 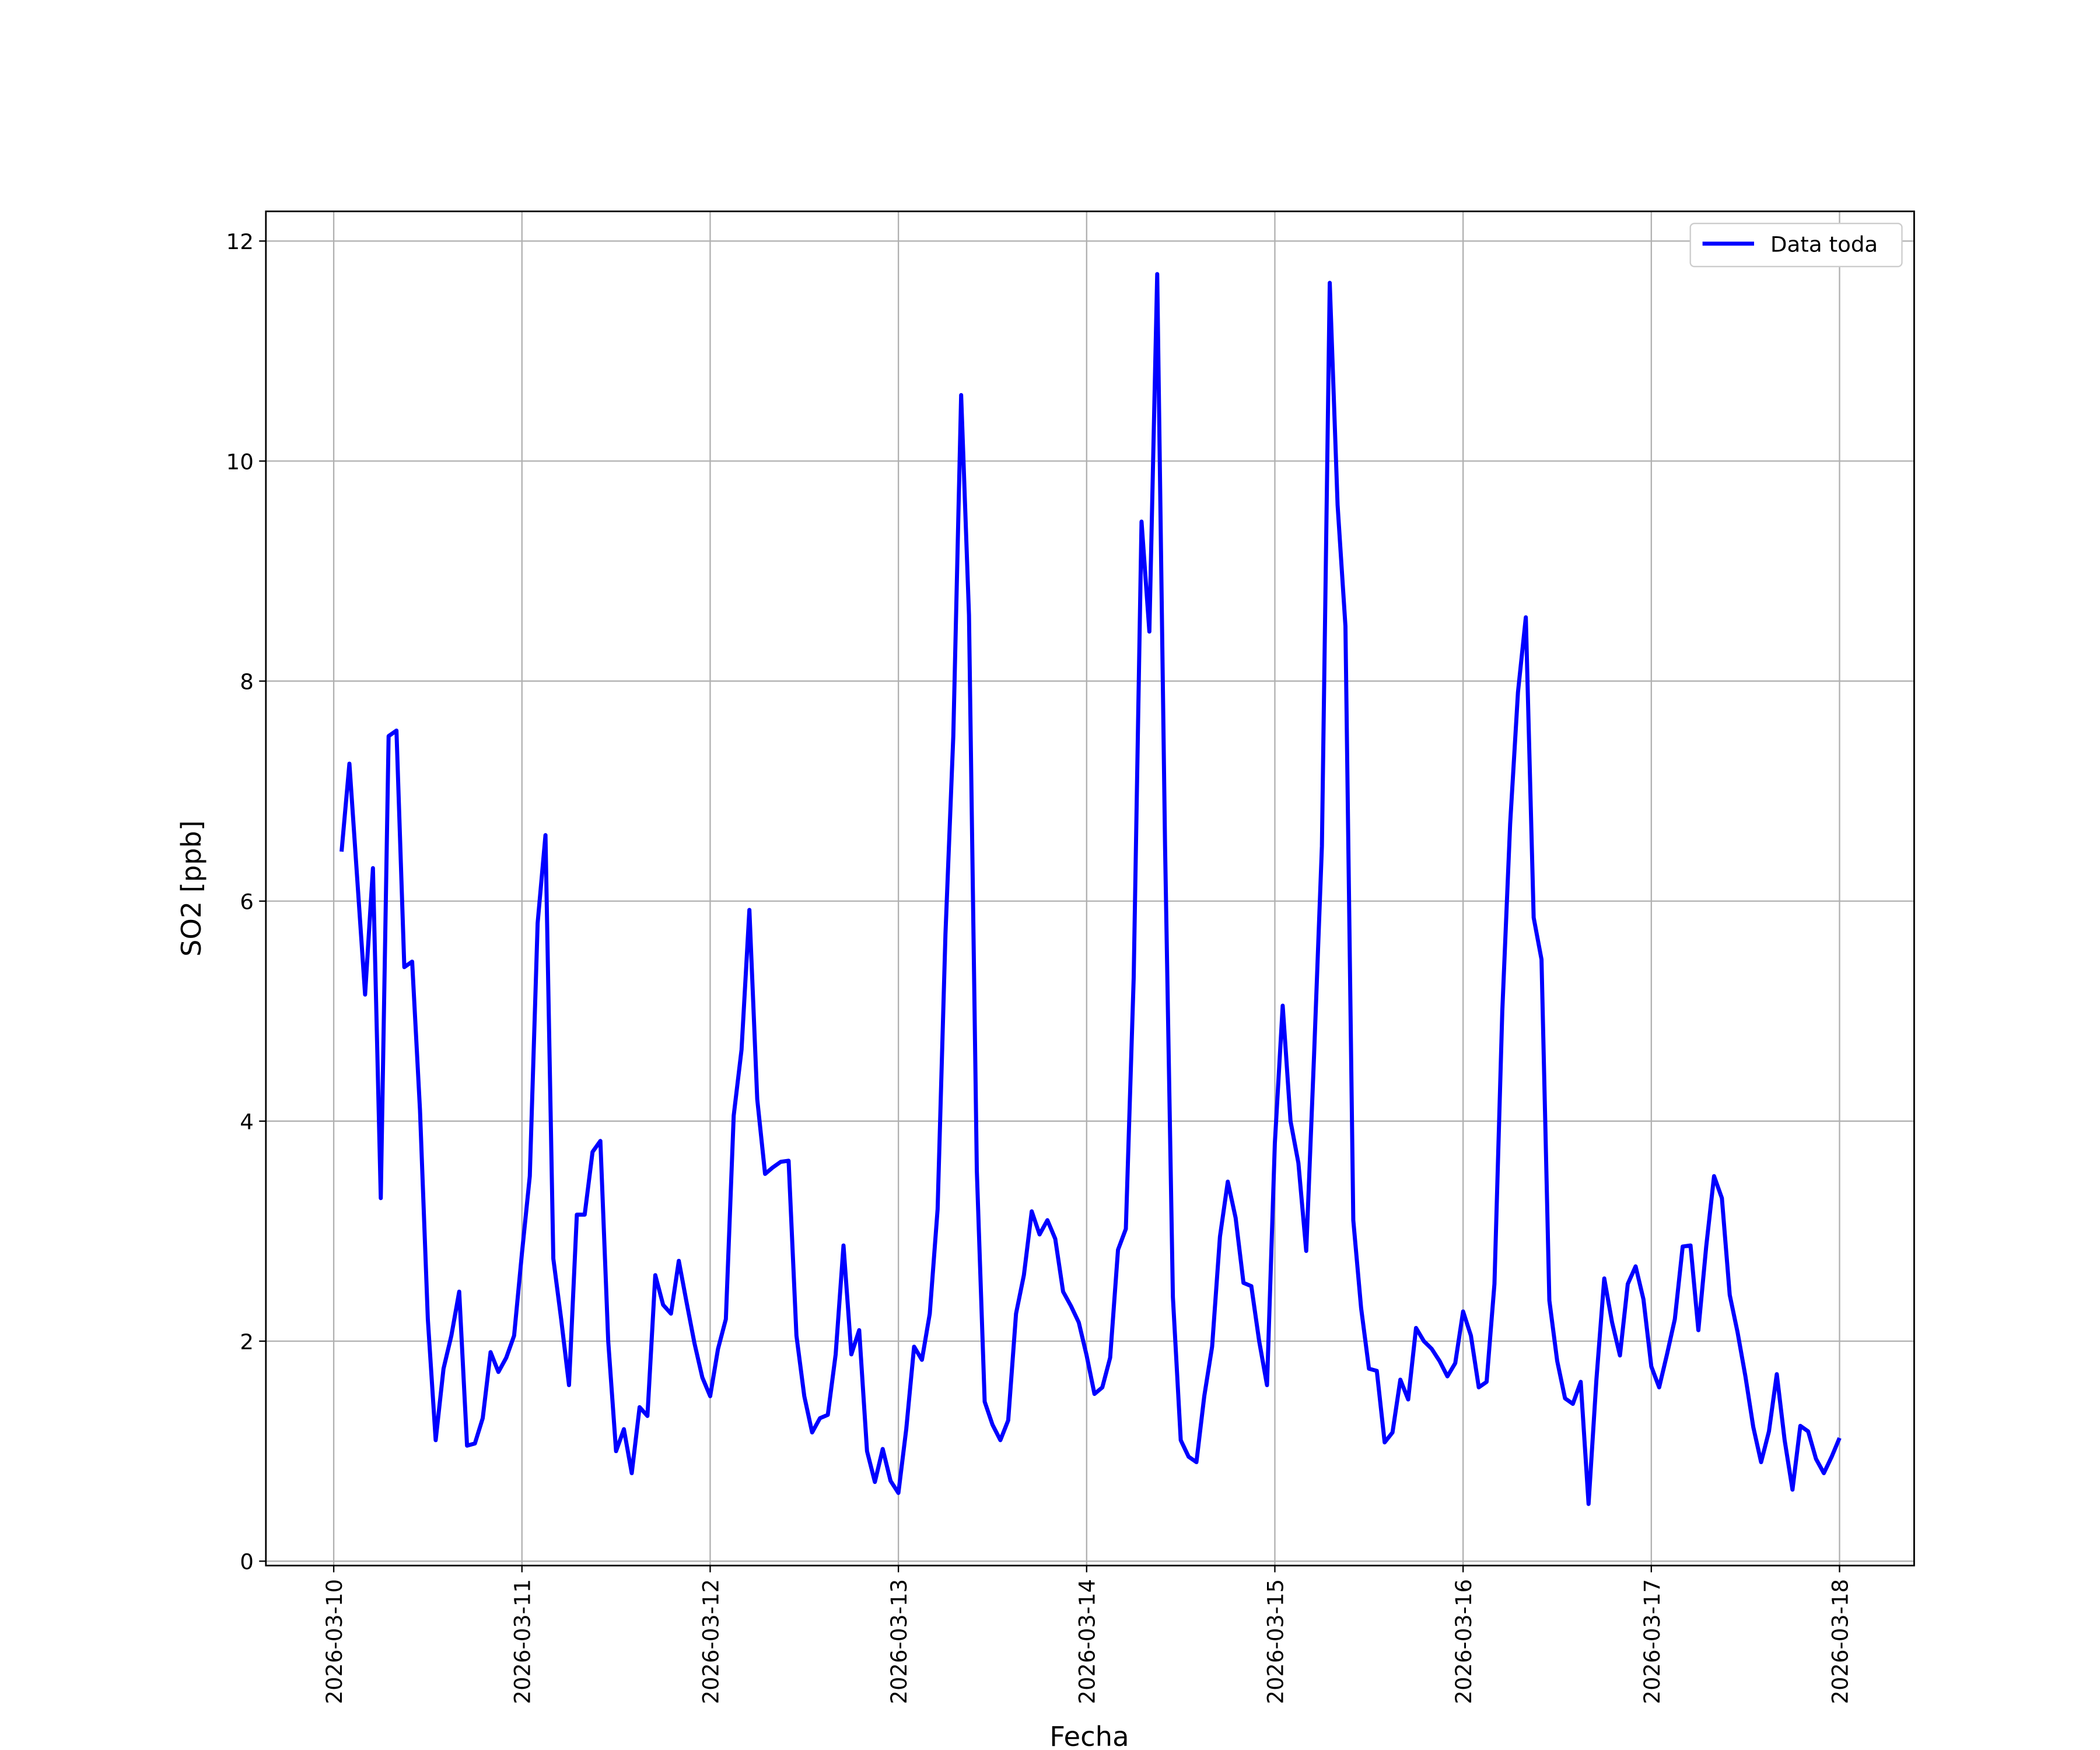 What do you see at coordinates (1275, 1641) in the screenshot?
I see `x-tick-label: 2026-03-15` at bounding box center [1275, 1641].